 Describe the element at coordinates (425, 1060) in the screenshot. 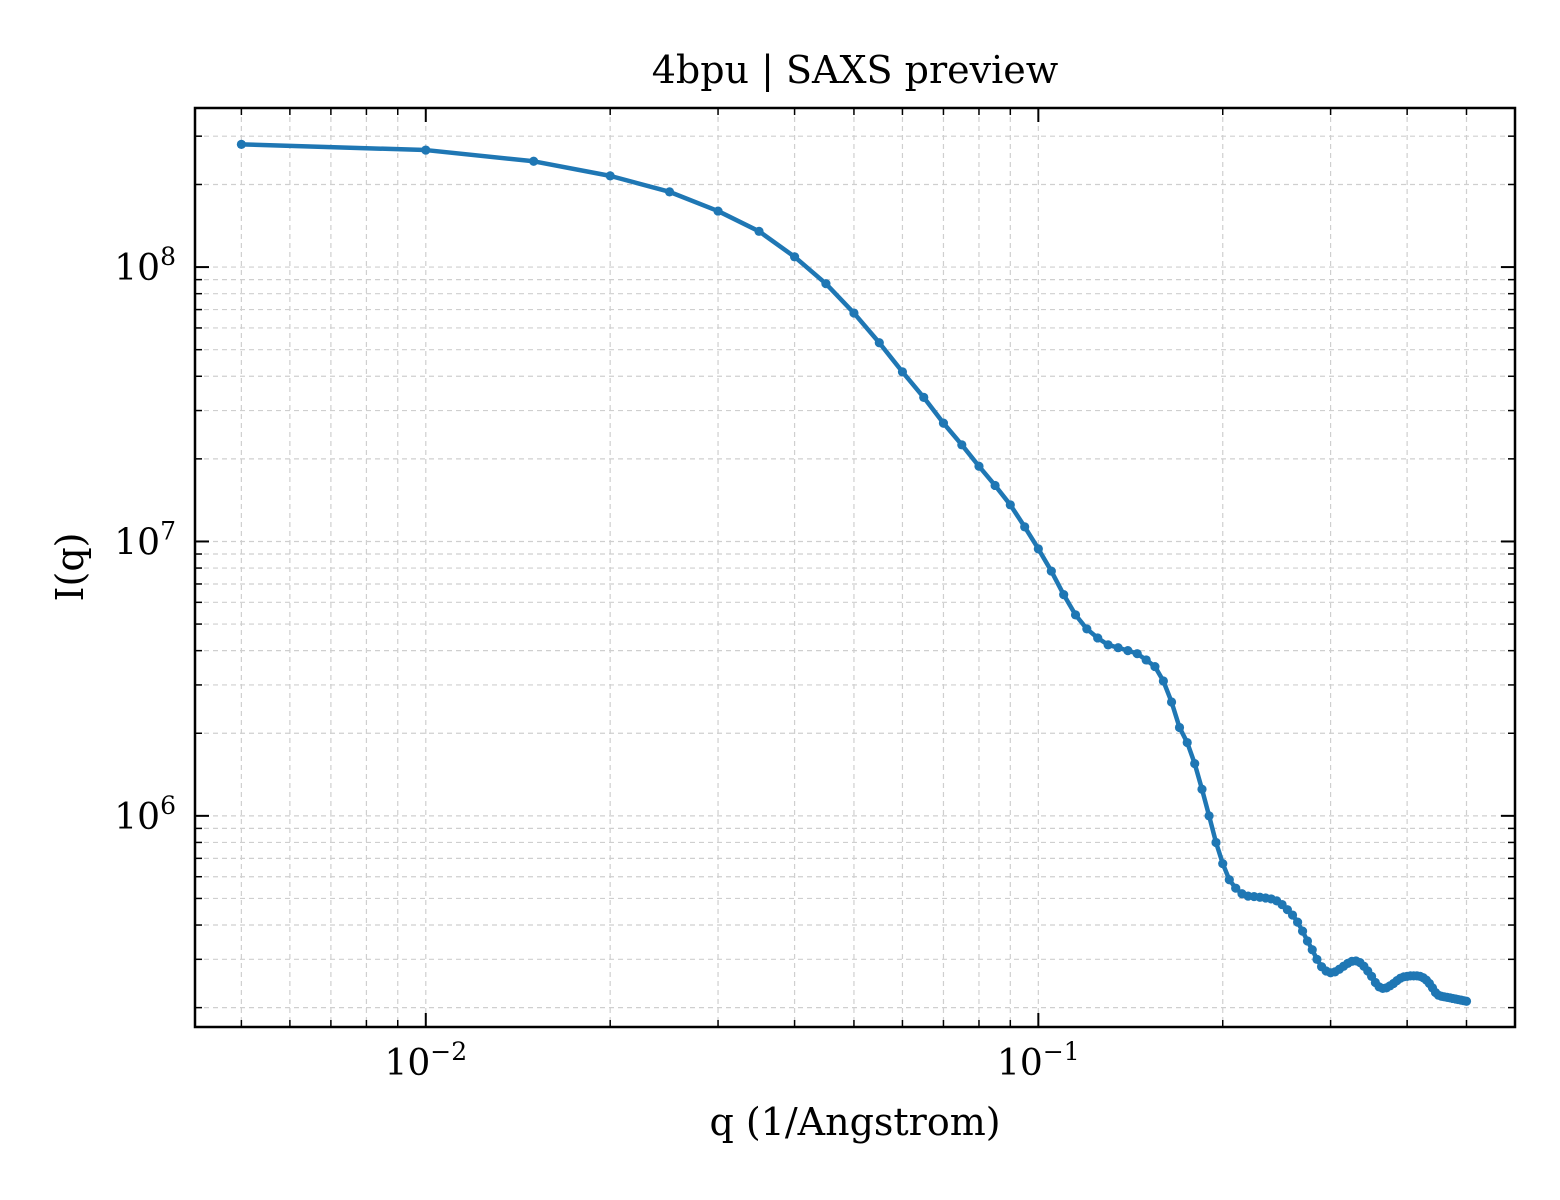

I see `x-tick-label: 10⁻²` at that location.